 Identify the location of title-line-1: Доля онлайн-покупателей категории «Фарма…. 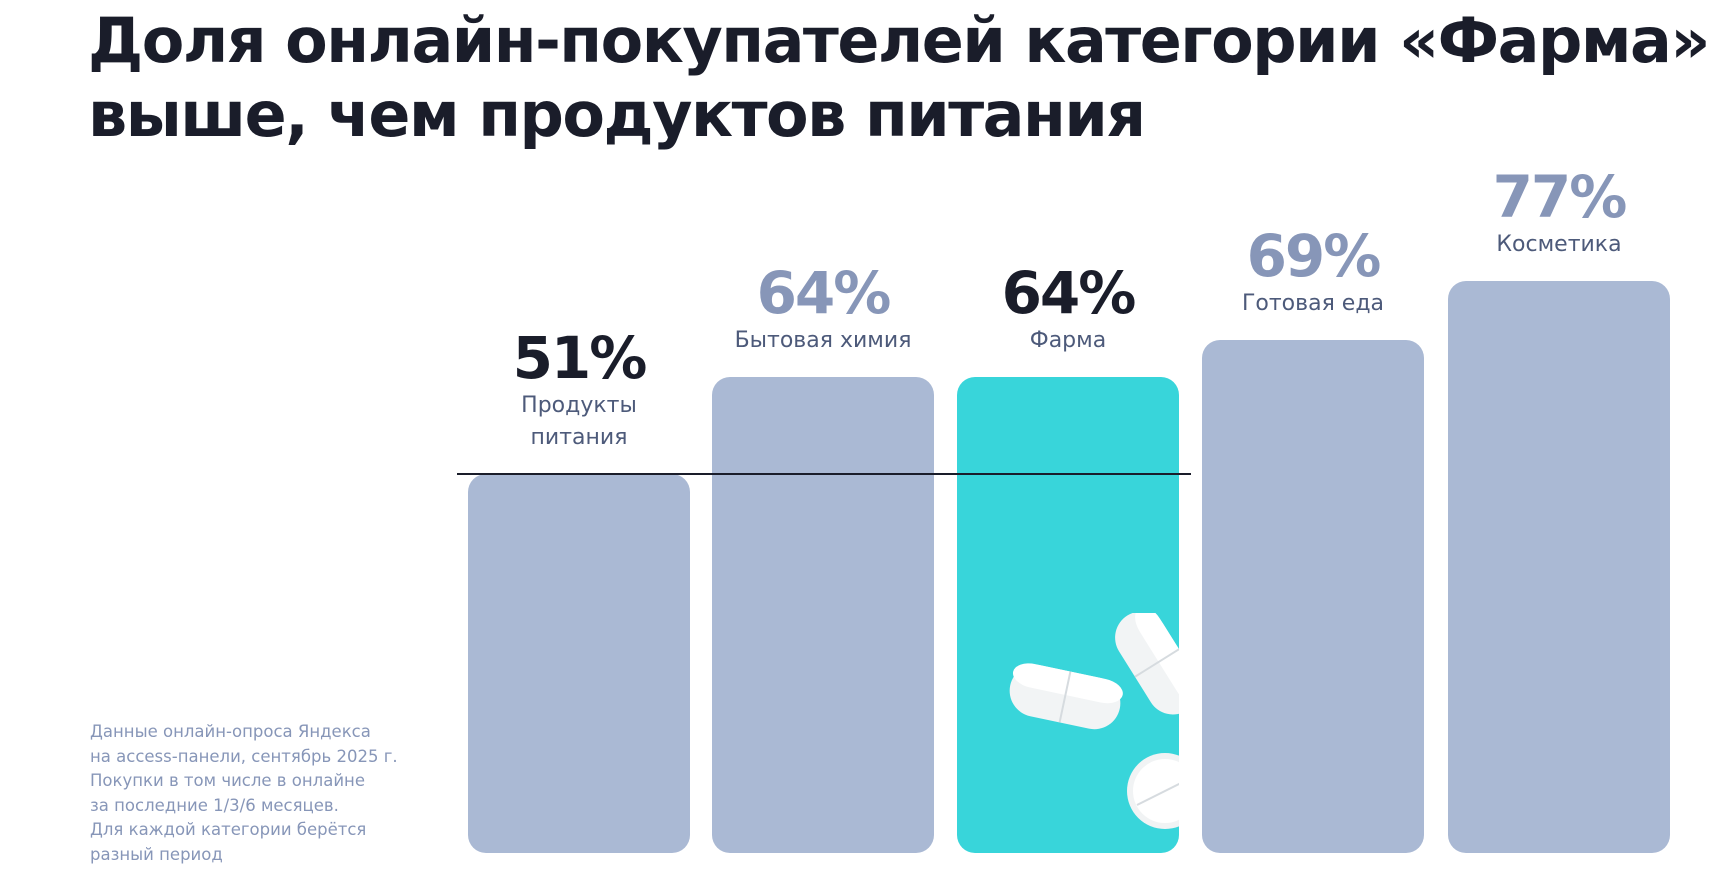
(899, 40).